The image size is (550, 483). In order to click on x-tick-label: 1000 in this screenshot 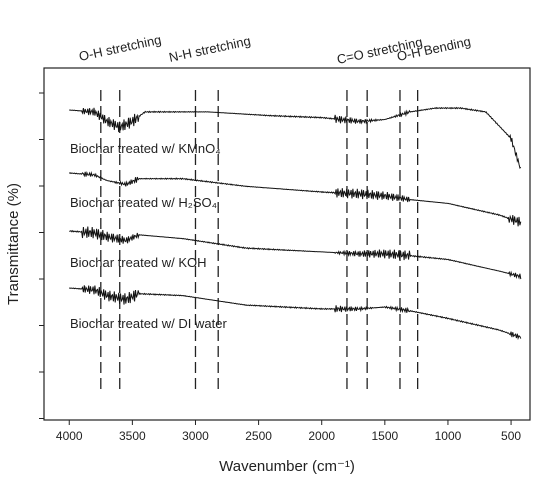, I will do `click(448, 436)`.